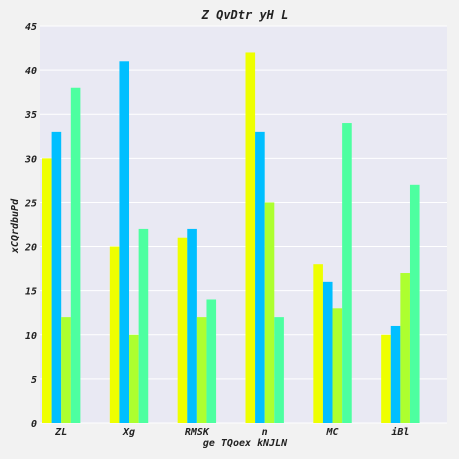 Image resolution: width=459 pixels, height=459 pixels. I want to click on x-tick-label: MC, so click(332, 432).